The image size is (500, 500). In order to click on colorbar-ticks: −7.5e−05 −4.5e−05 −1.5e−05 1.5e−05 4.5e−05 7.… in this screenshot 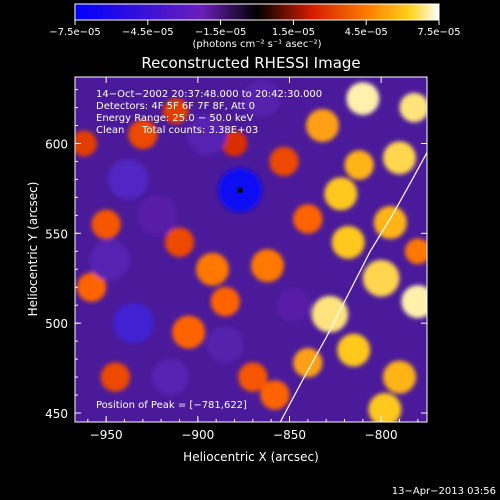, I will do `click(255, 29)`.